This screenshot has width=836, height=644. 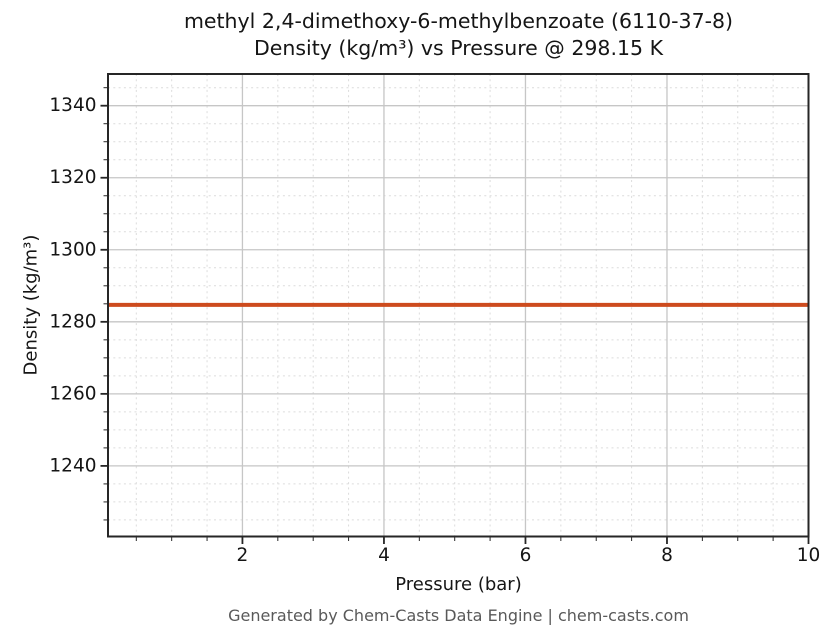 What do you see at coordinates (72, 393) in the screenshot?
I see `y-tick-label: 1260` at bounding box center [72, 393].